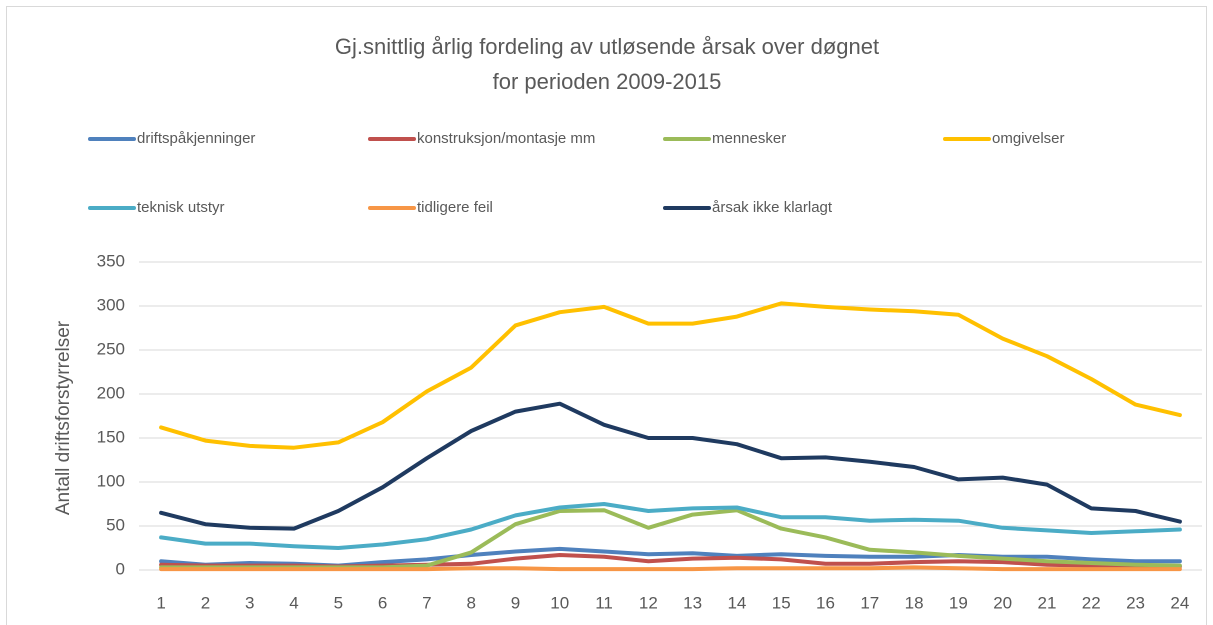  Describe the element at coordinates (338, 602) in the screenshot. I see `x-tick-label: 5` at that location.